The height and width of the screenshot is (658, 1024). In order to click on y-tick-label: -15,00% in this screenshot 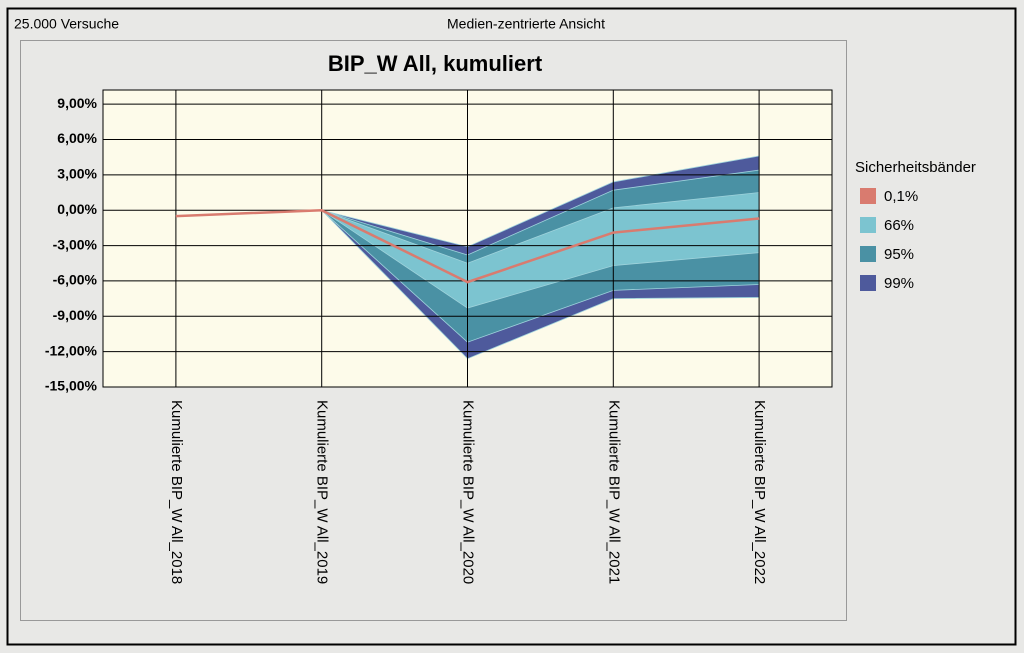, I will do `click(71, 386)`.